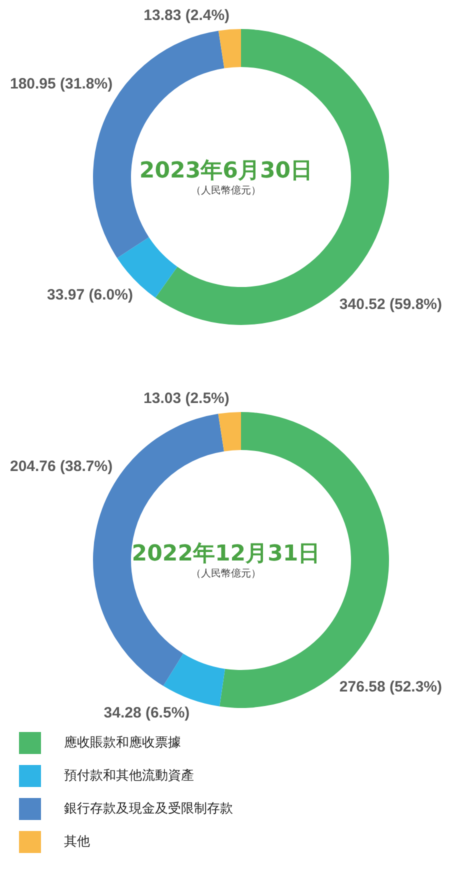 The image size is (452, 872). What do you see at coordinates (390, 305) in the screenshot?
I see `data-label: 340.52 (59.8%)` at bounding box center [390, 305].